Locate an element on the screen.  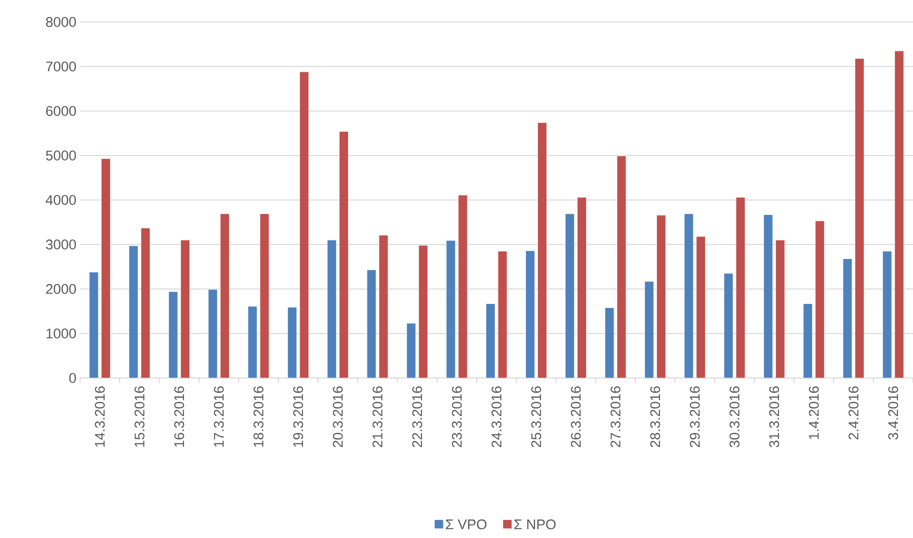
x-tick-label: 14.3.2016 is located at coordinates (99, 416).